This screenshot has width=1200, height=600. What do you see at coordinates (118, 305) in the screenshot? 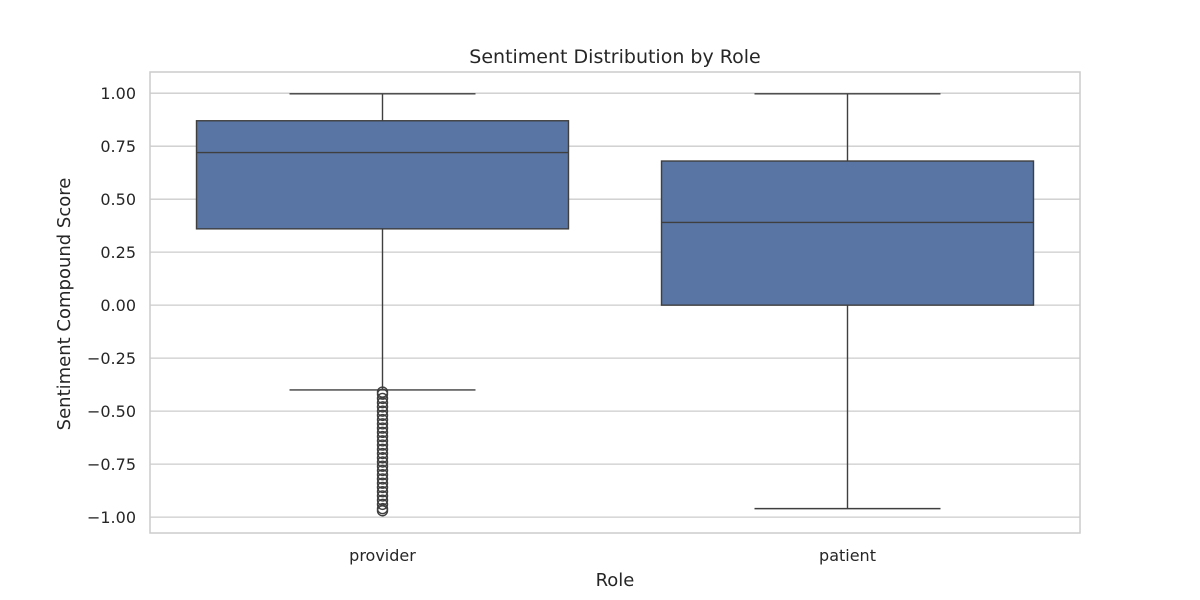
I see `y-tick-label: 0.00` at bounding box center [118, 305].